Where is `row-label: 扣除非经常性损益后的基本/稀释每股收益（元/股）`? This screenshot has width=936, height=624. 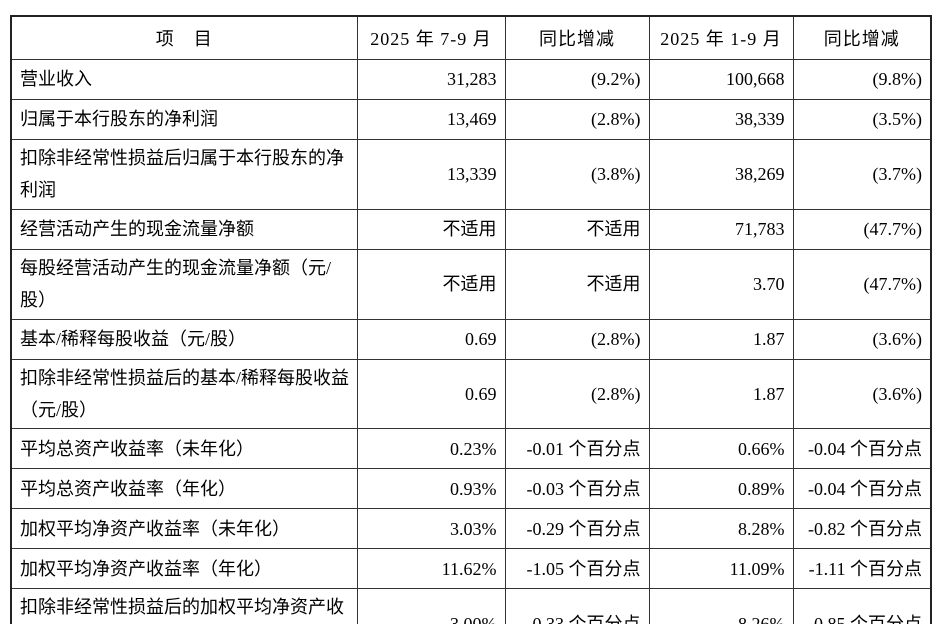
row-label: 扣除非经常性损益后的基本/稀释每股收益（元/股） is located at coordinates (184, 394).